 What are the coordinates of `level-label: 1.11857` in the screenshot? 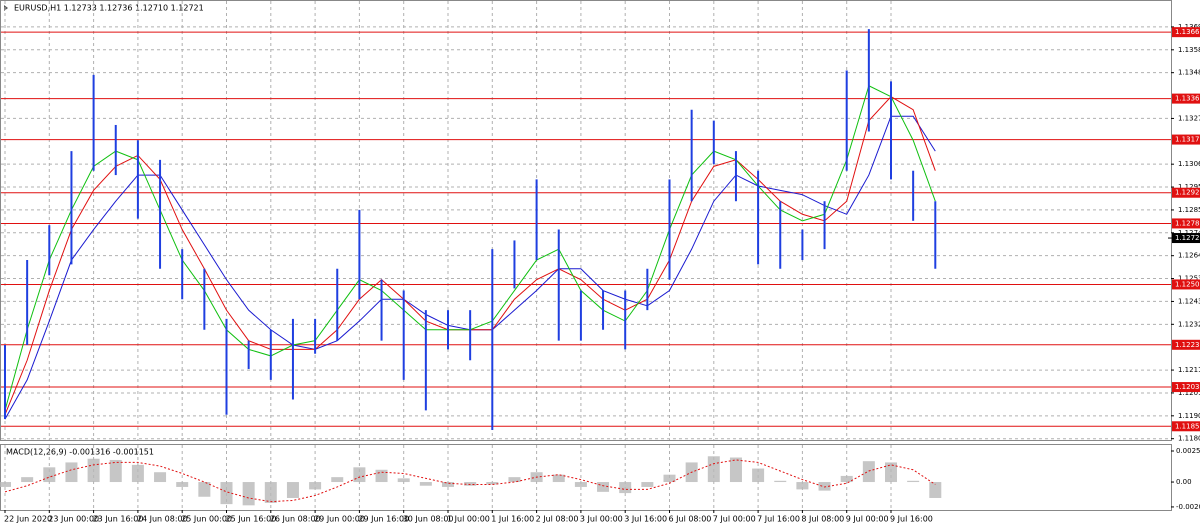 It's located at (1187, 426).